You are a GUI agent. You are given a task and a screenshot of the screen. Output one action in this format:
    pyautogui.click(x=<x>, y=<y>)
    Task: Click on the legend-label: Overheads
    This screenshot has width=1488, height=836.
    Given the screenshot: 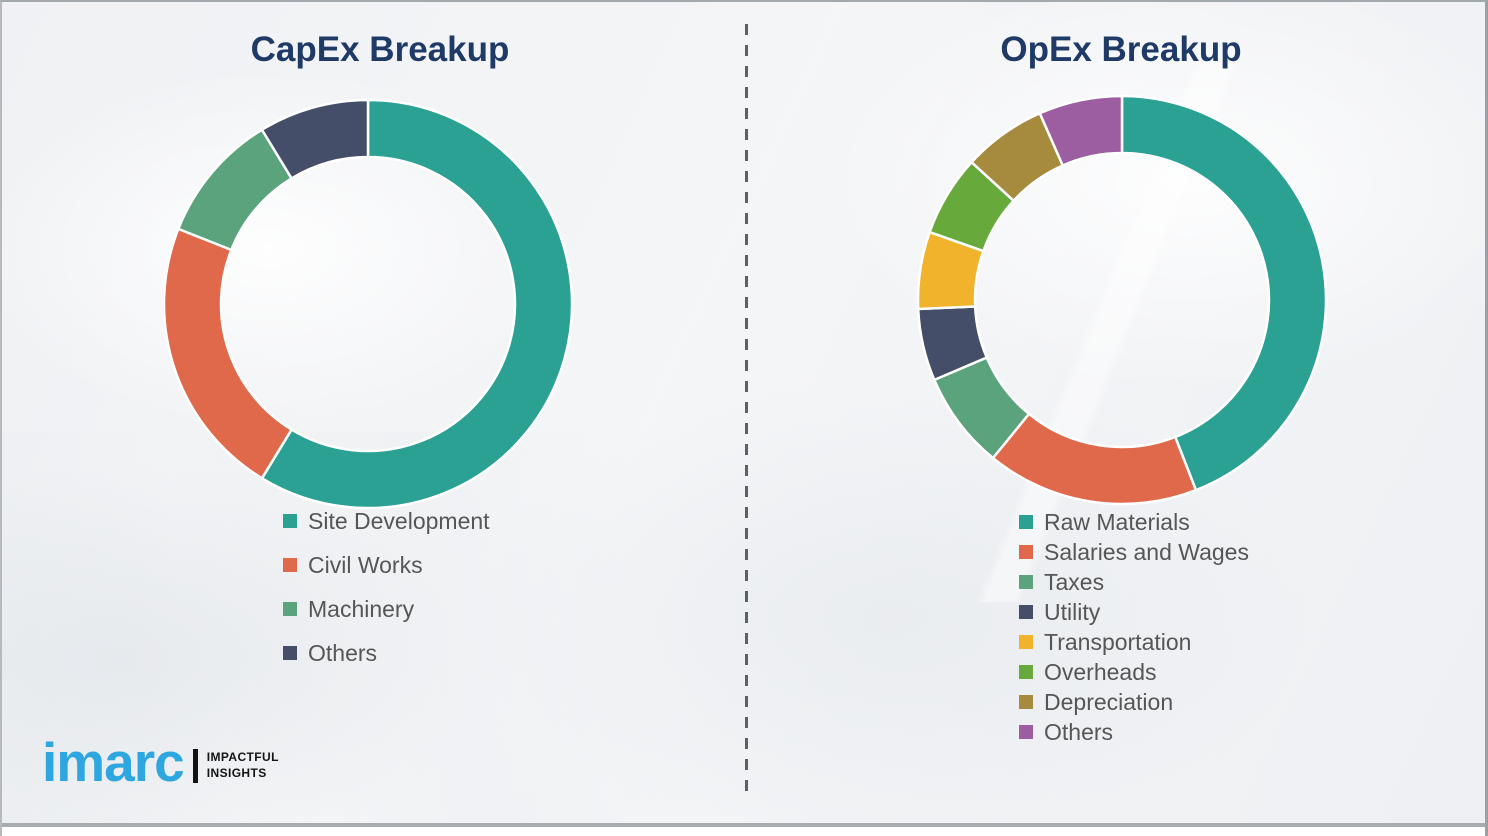 What is the action you would take?
    pyautogui.click(x=1100, y=671)
    